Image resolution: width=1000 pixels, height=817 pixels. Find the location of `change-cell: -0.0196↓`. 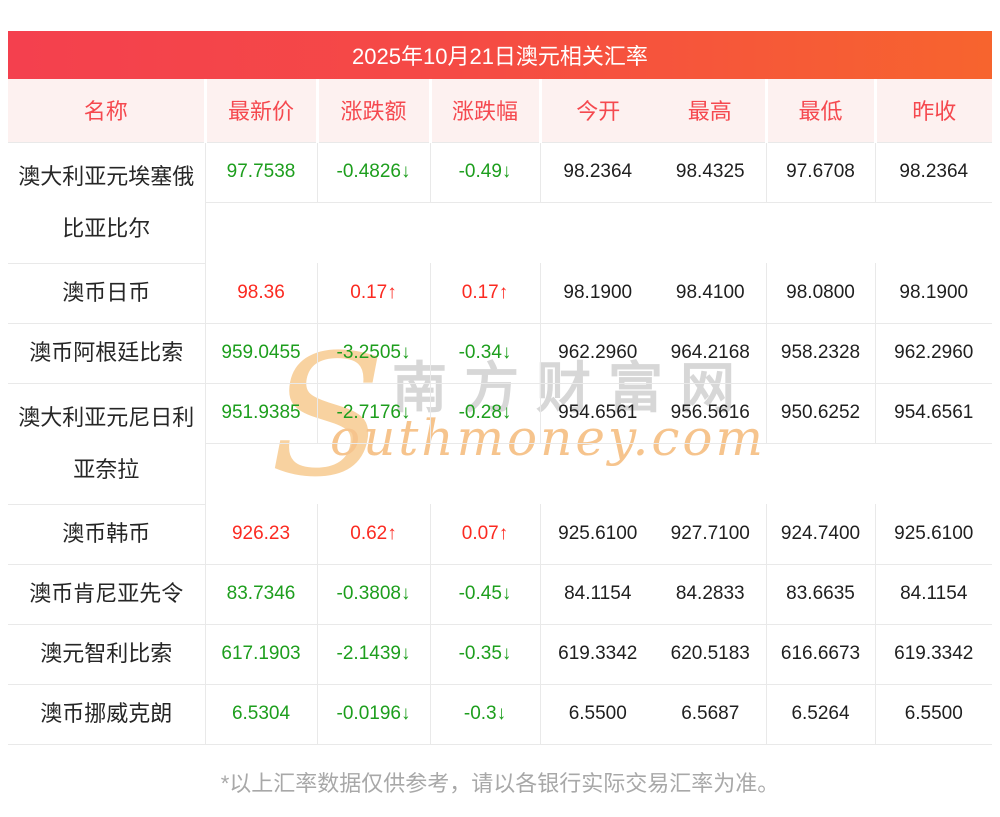

change-cell: -0.0196↓ is located at coordinates (373, 714).